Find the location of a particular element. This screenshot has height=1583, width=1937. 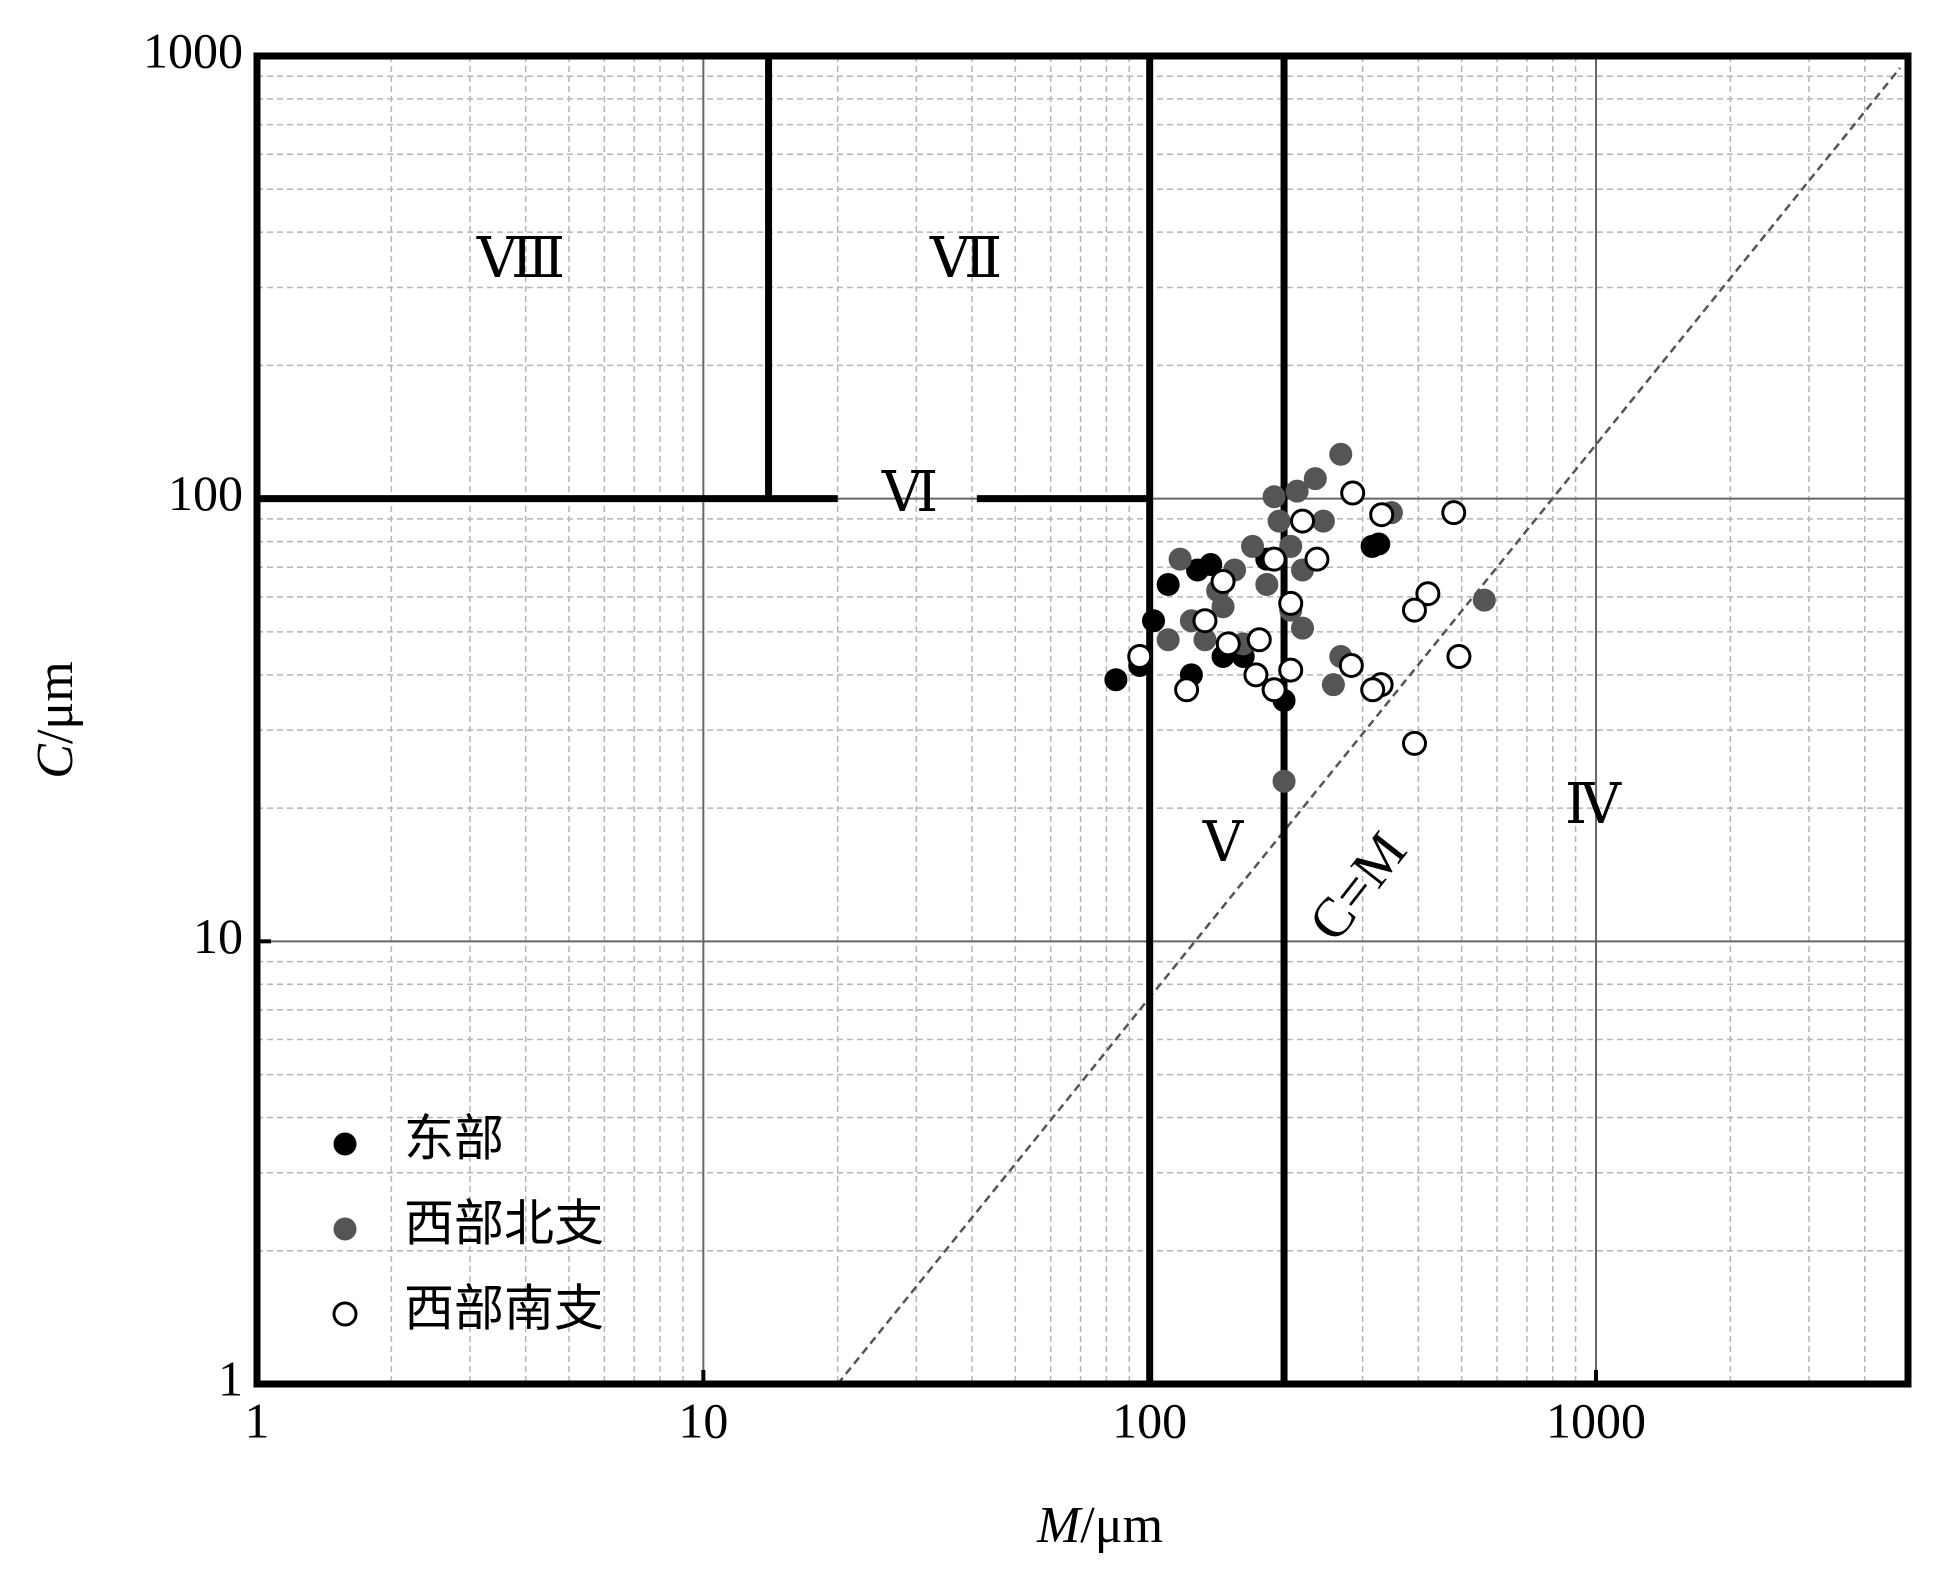

x-tick-label: 100 is located at coordinates (1149, 1420).